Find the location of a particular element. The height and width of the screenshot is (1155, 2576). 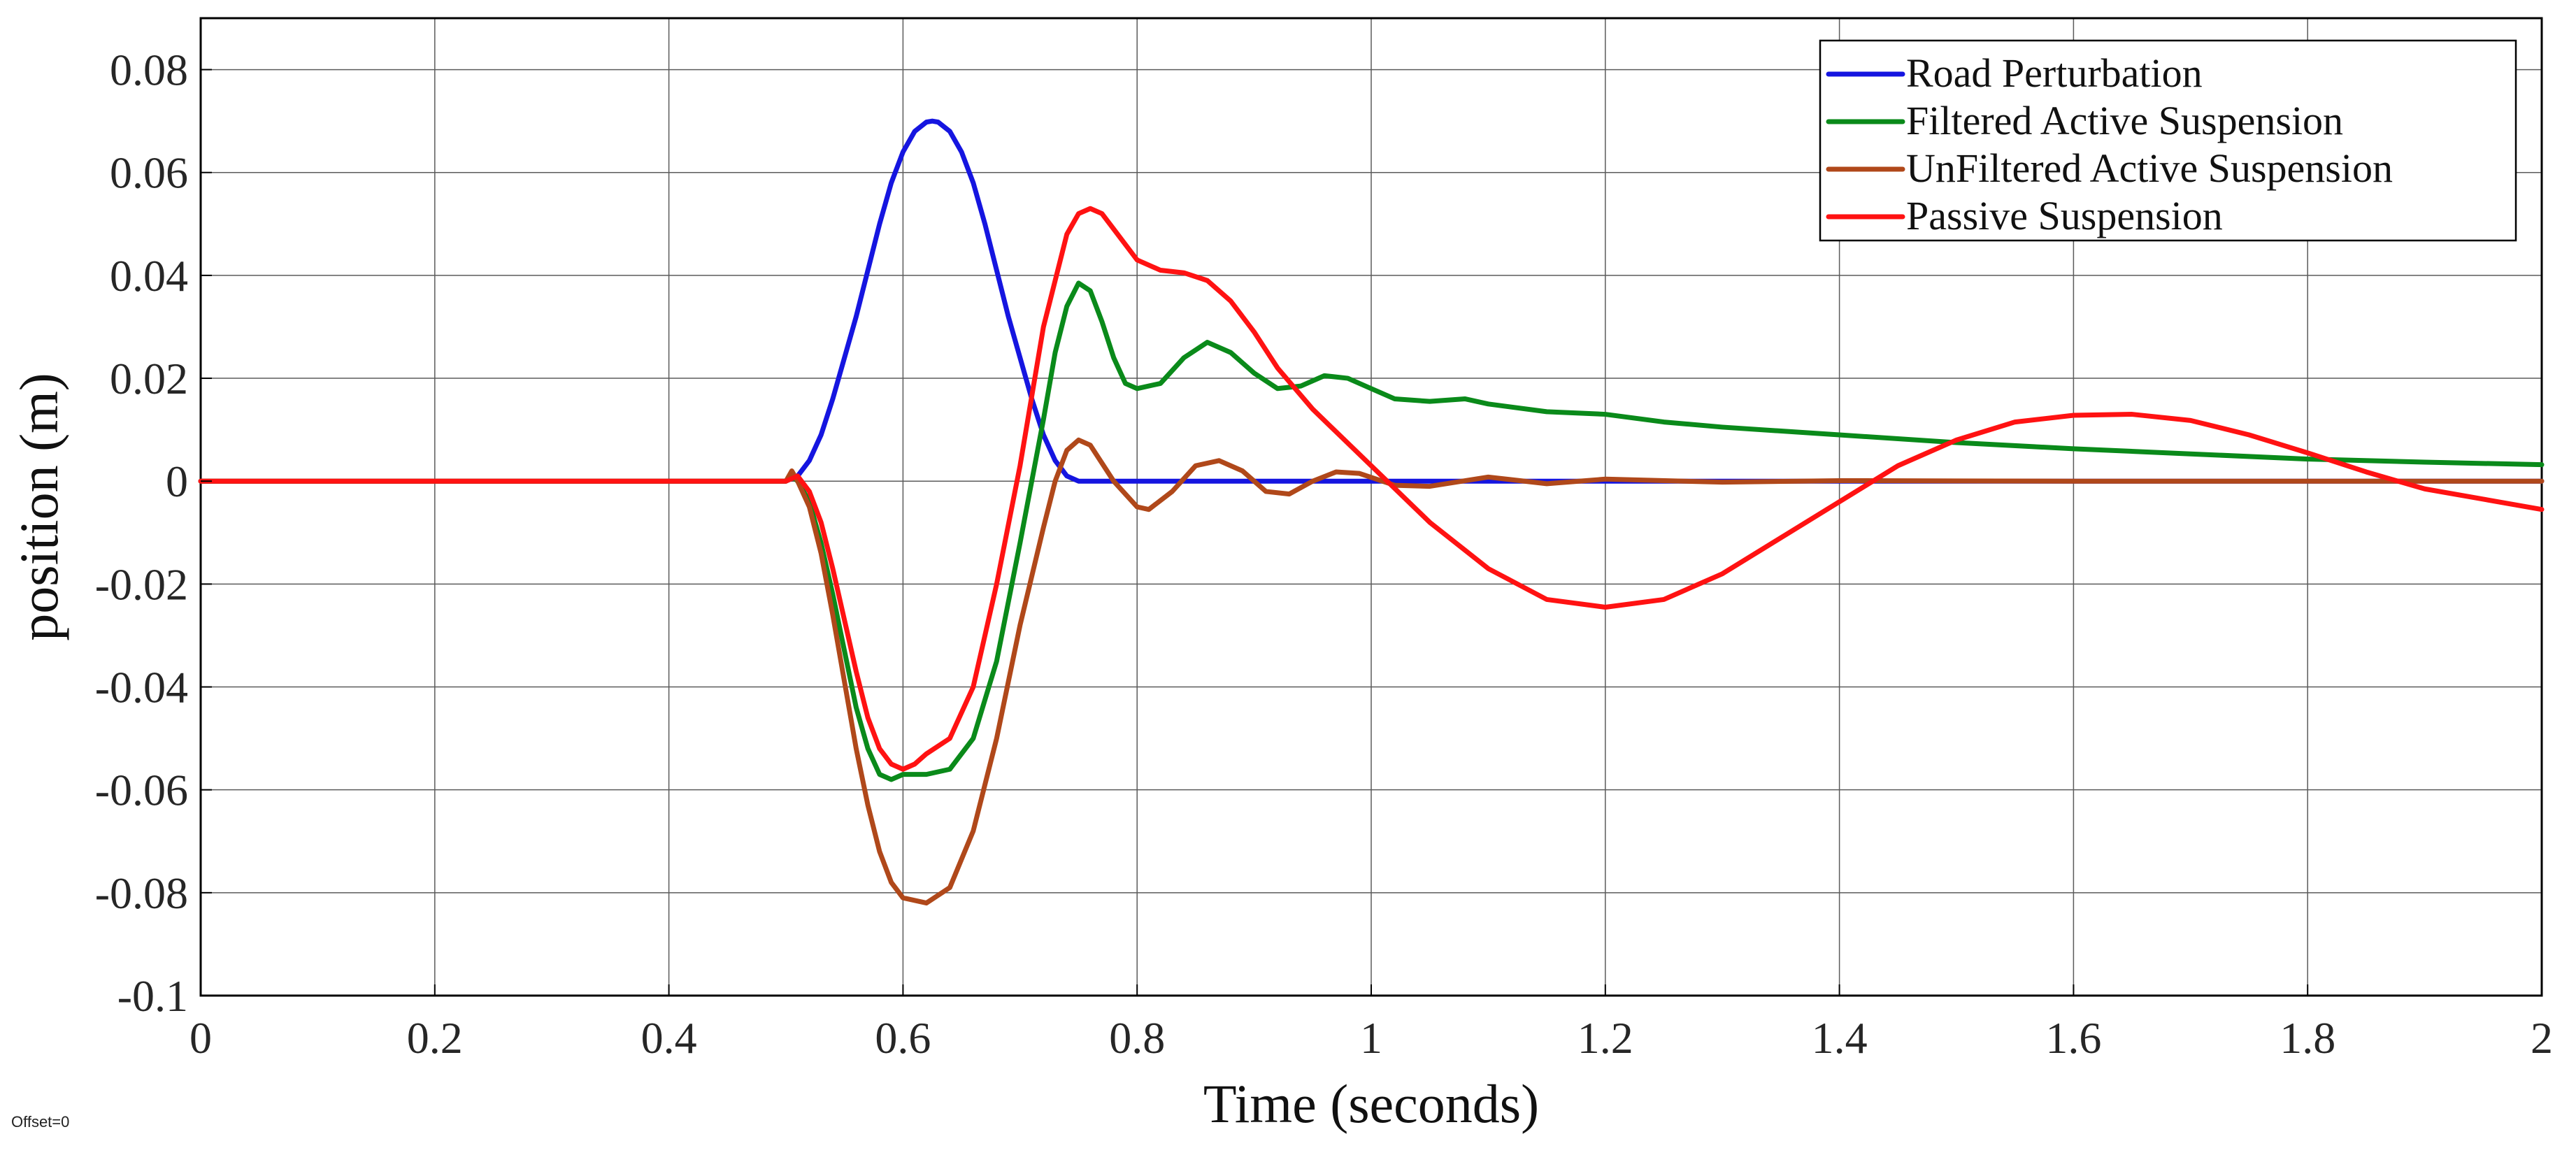

x-tick-label: 1.4 is located at coordinates (1840, 1038).